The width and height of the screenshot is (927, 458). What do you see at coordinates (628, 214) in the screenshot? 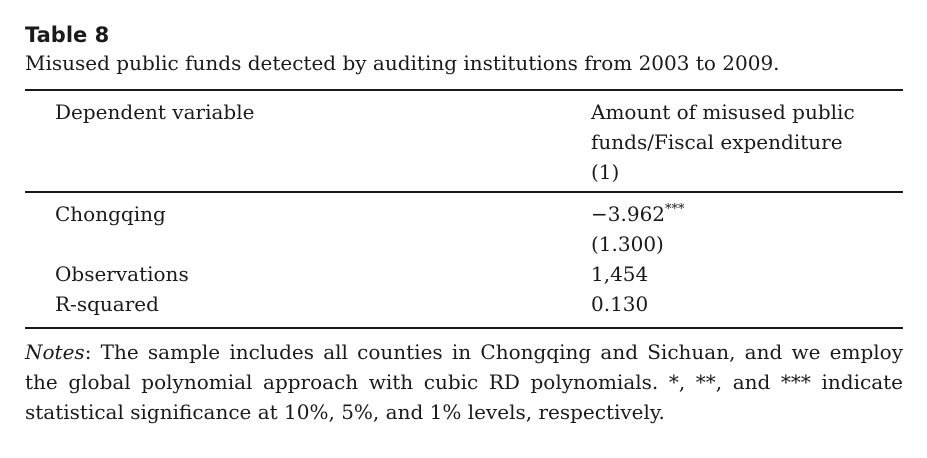
I see `coef-value: −3.962` at bounding box center [628, 214].